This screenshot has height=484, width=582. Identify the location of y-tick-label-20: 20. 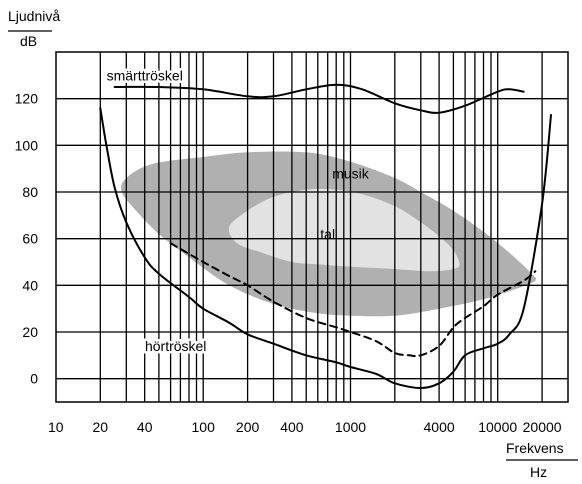
(30, 332).